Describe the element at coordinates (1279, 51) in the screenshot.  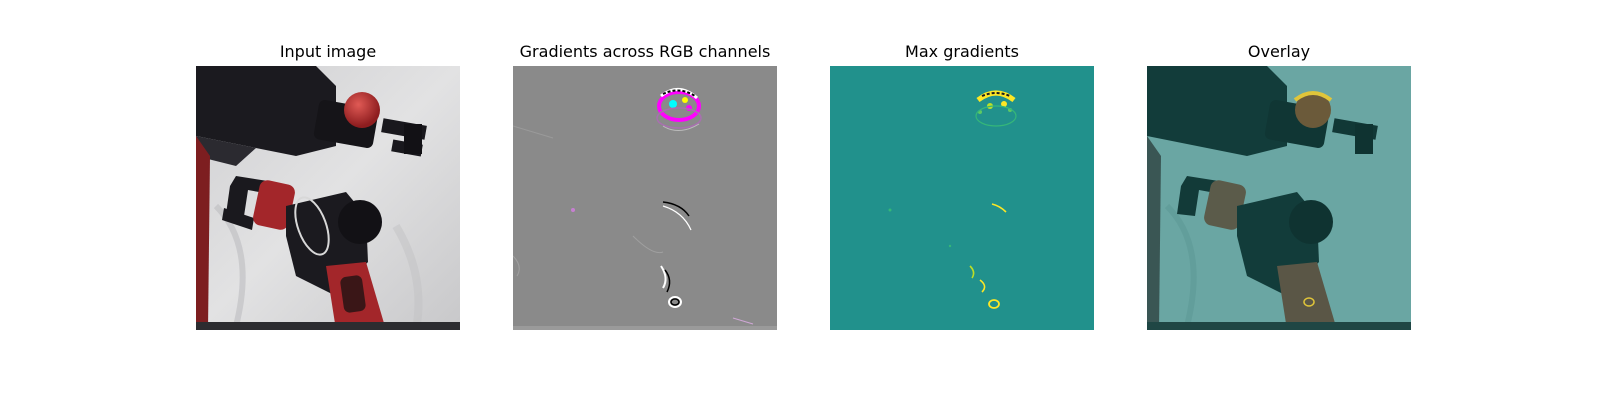
I see `panel-title-overlay: Overlay` at that location.